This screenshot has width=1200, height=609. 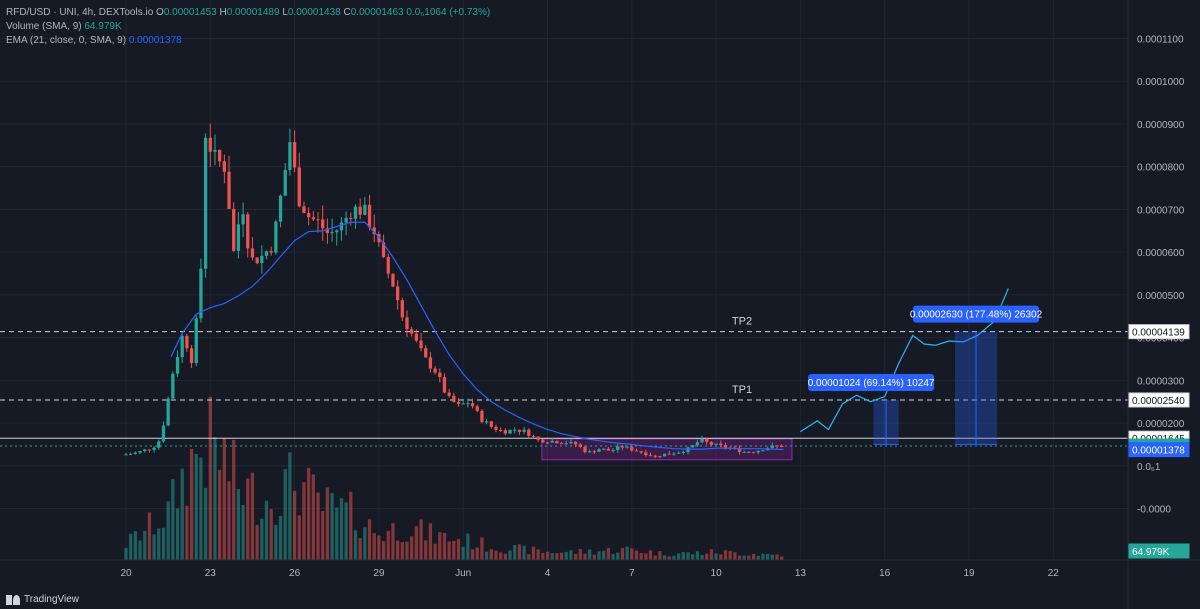 I want to click on time-tick-label: Jun, so click(x=463, y=573).